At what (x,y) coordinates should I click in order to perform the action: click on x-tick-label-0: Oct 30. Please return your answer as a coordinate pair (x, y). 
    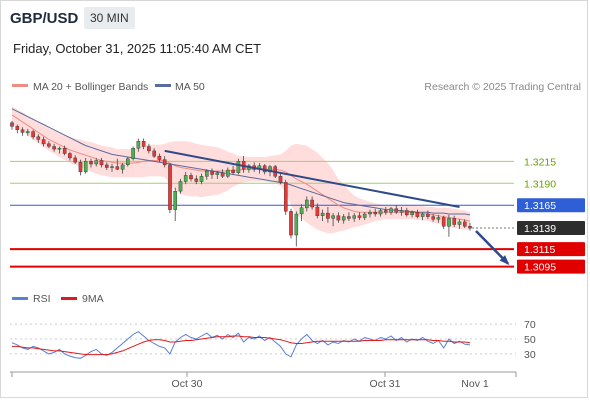
    Looking at the image, I should click on (187, 384).